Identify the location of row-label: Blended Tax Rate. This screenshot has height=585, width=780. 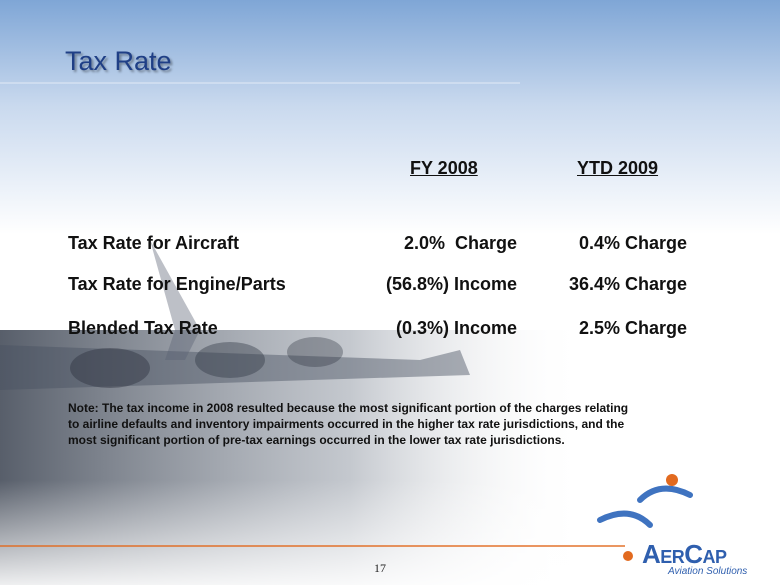
(143, 328).